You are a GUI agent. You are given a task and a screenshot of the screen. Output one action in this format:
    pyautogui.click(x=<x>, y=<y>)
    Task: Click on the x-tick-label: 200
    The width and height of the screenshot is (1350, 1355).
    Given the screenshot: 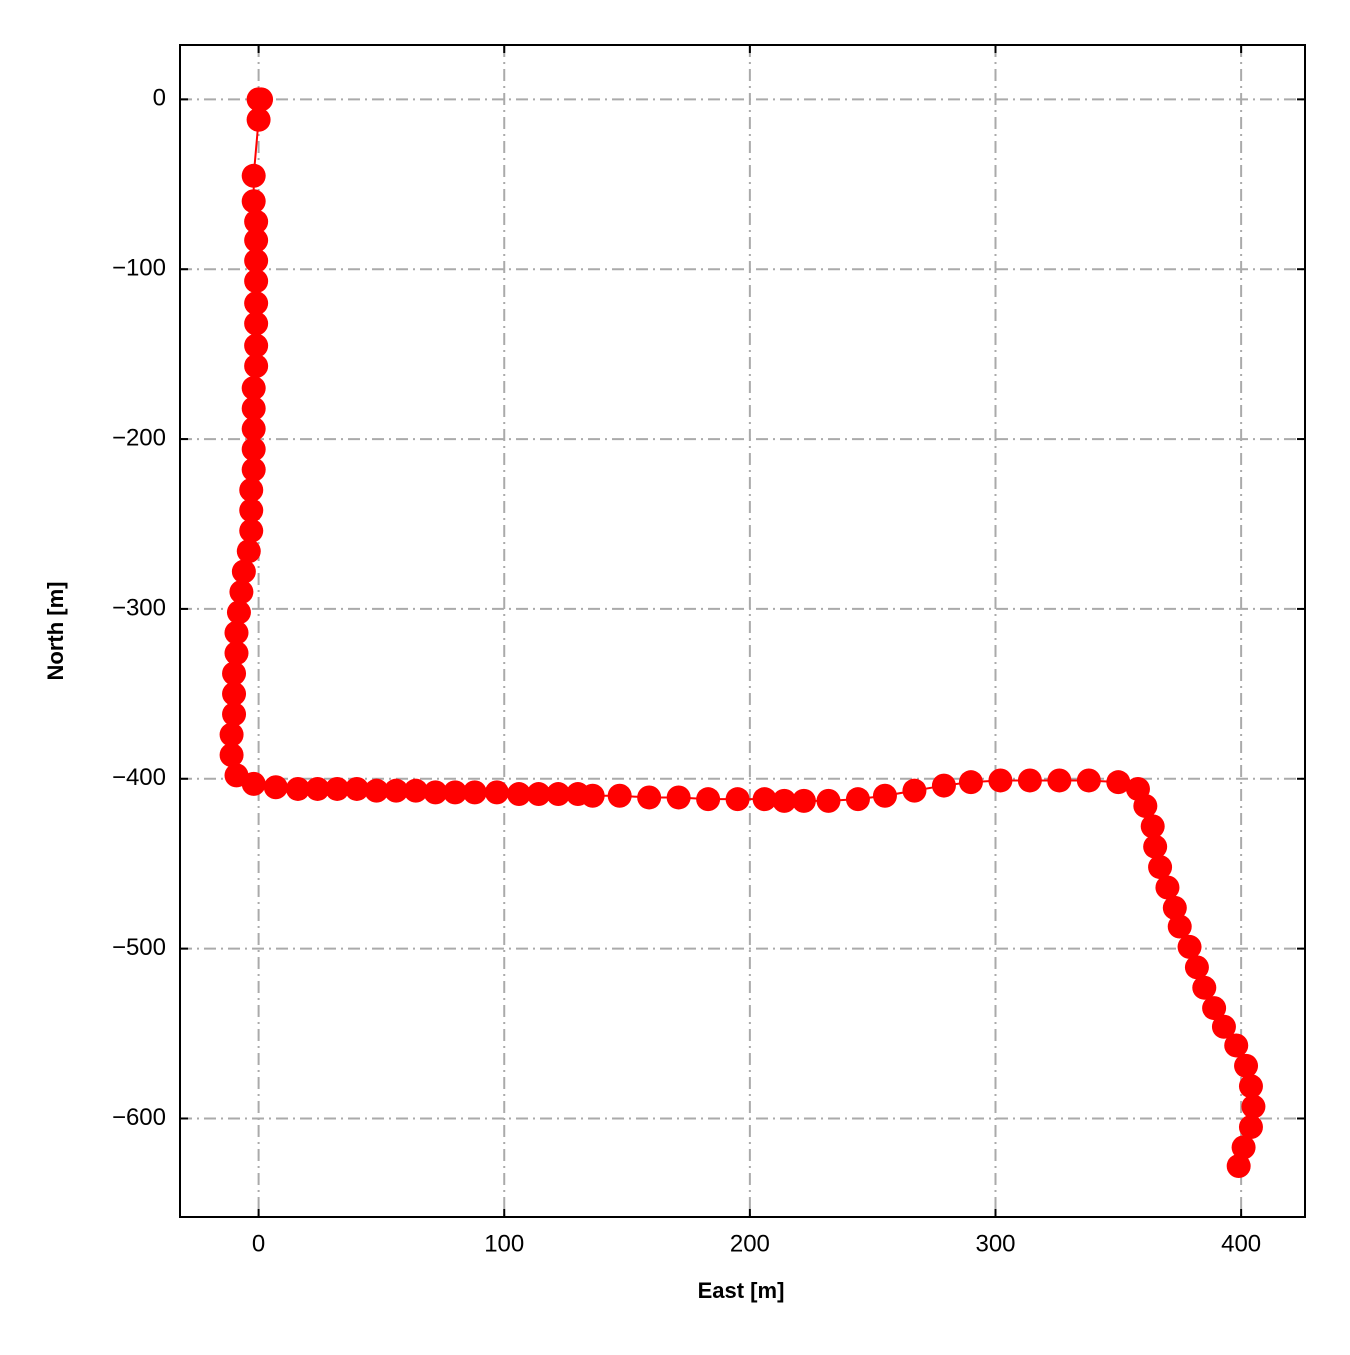 What is the action you would take?
    pyautogui.click(x=750, y=1243)
    